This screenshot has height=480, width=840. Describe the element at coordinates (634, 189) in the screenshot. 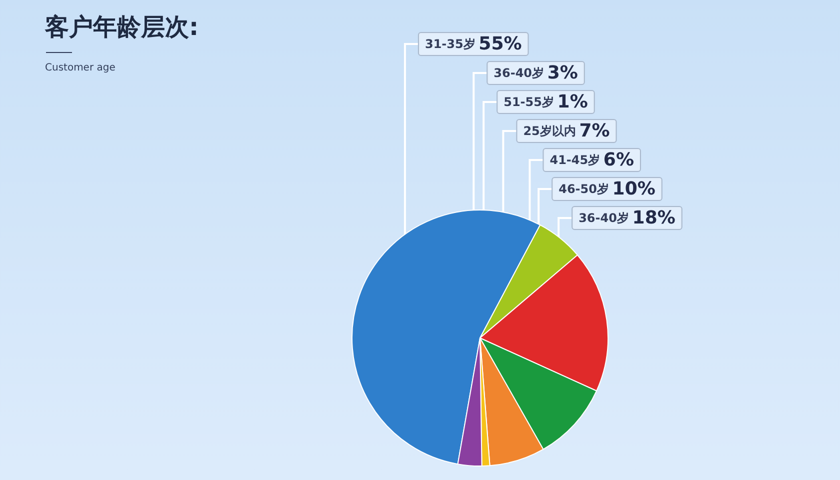

I see `data-label: 10%` at that location.